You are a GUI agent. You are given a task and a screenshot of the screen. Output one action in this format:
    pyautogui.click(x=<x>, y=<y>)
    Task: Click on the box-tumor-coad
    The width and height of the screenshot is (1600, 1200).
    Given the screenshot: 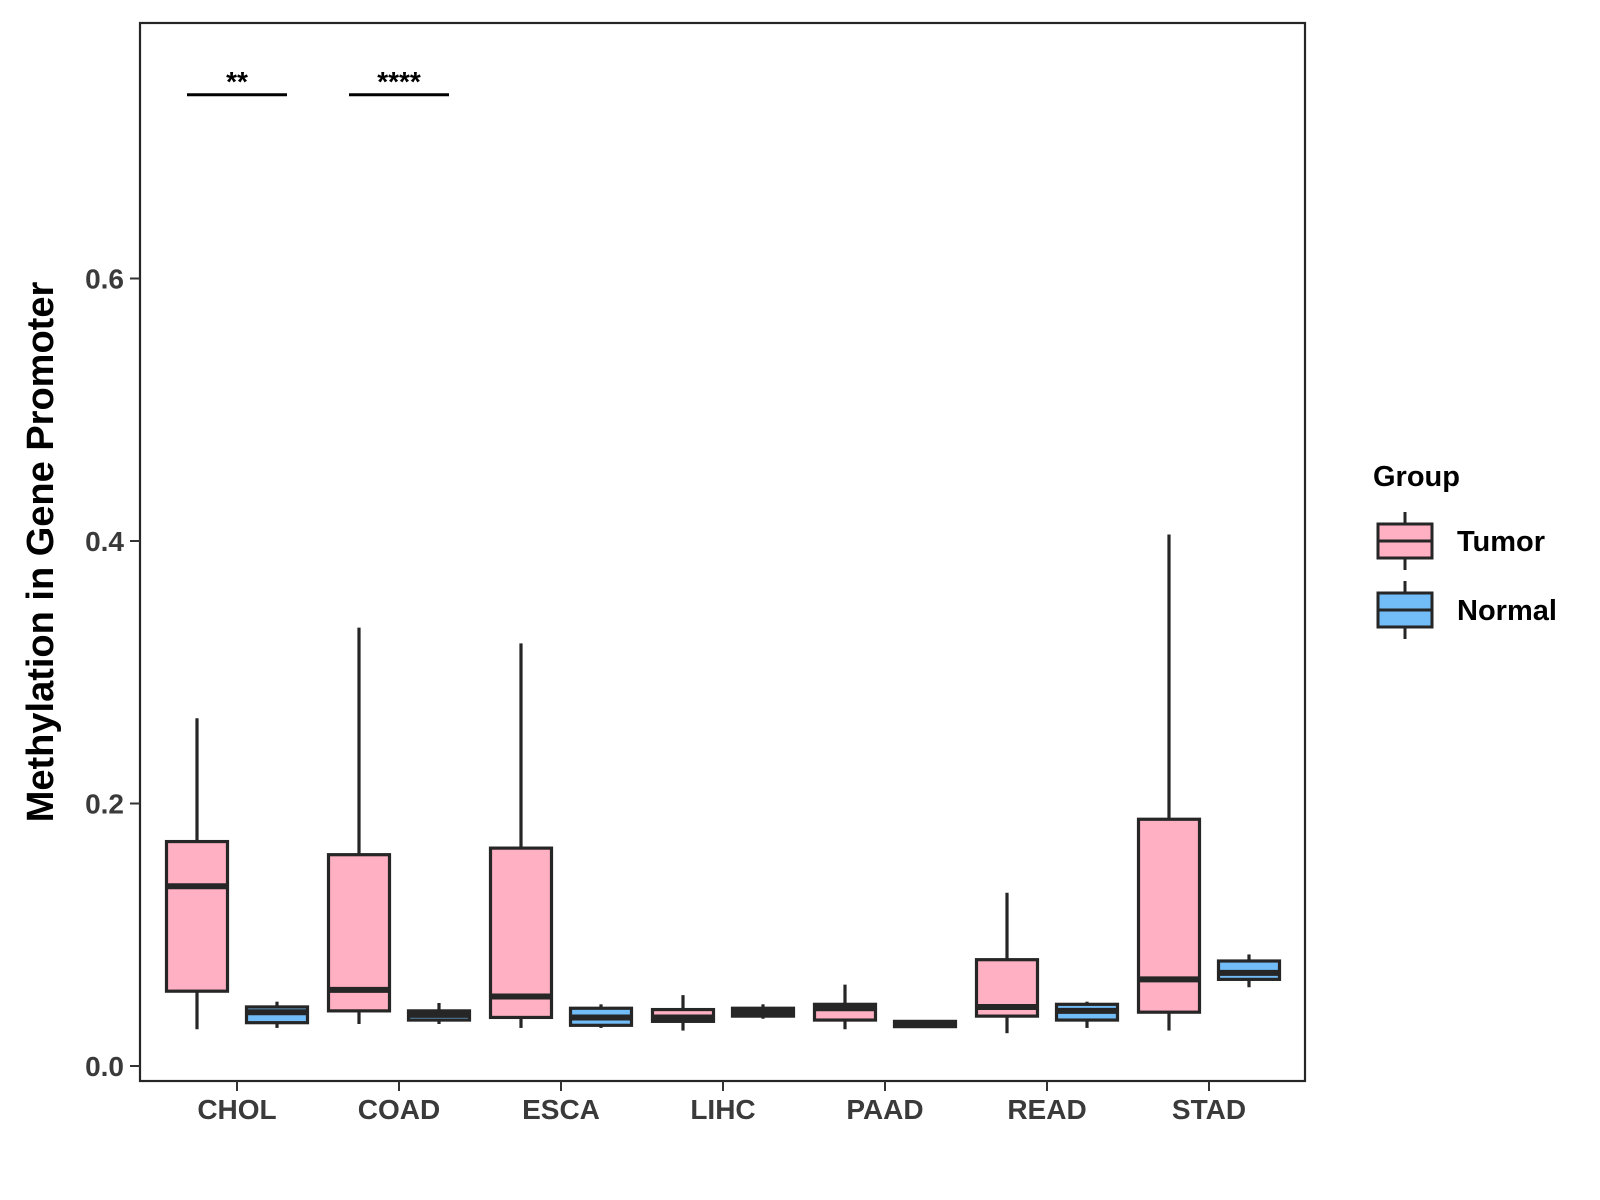 What is the action you would take?
    pyautogui.click(x=359, y=825)
    